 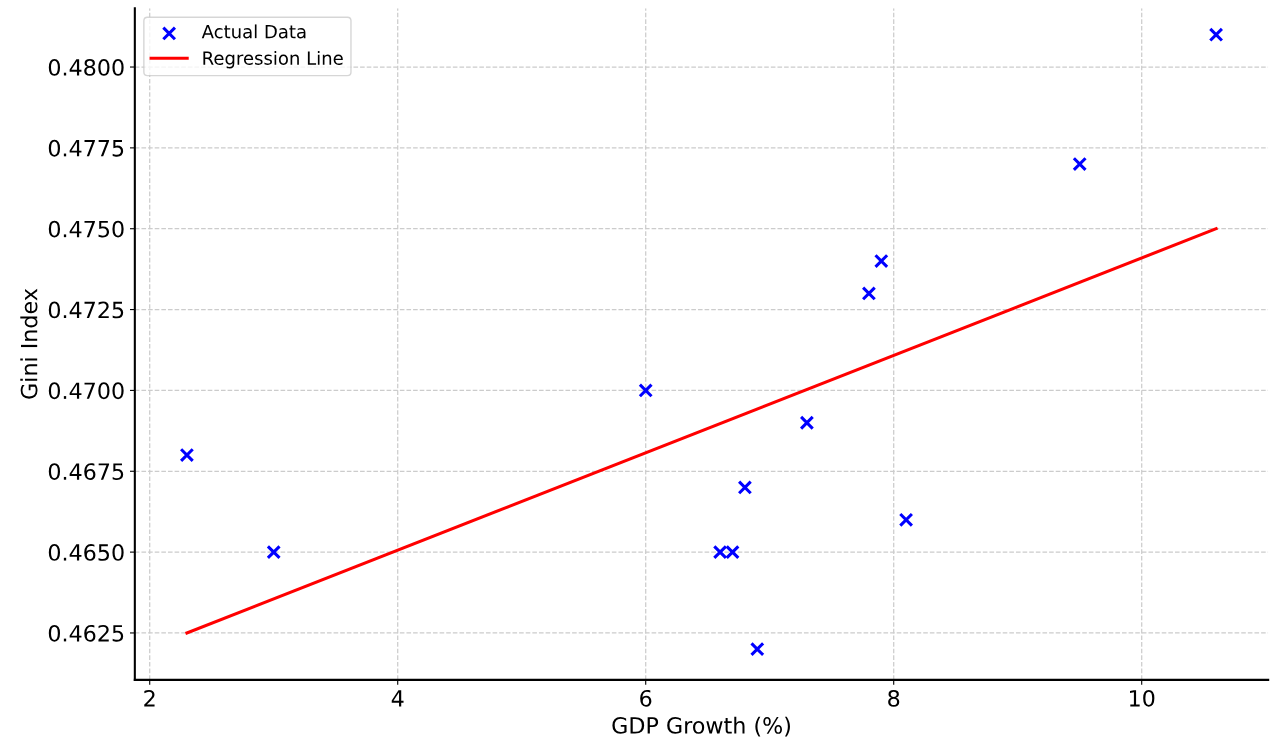 I want to click on legend-label: Regression Line, so click(x=273, y=59).